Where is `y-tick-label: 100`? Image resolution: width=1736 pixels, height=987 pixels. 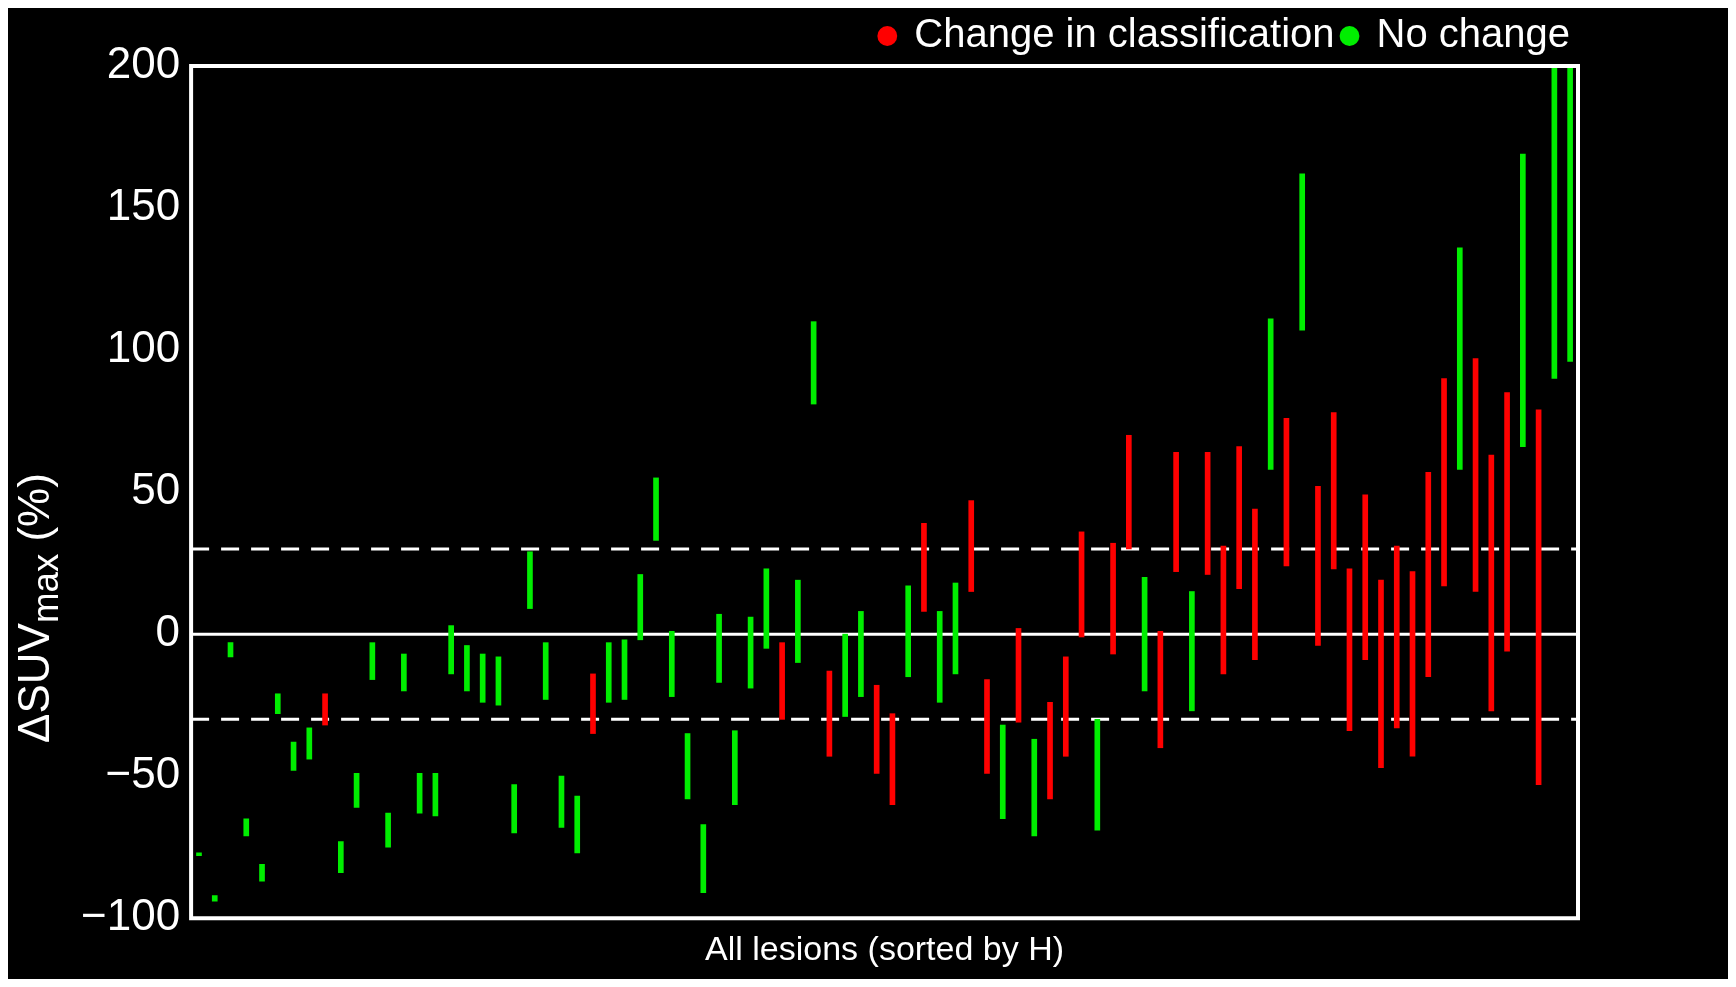
y-tick-label: 100 is located at coordinates (143, 347).